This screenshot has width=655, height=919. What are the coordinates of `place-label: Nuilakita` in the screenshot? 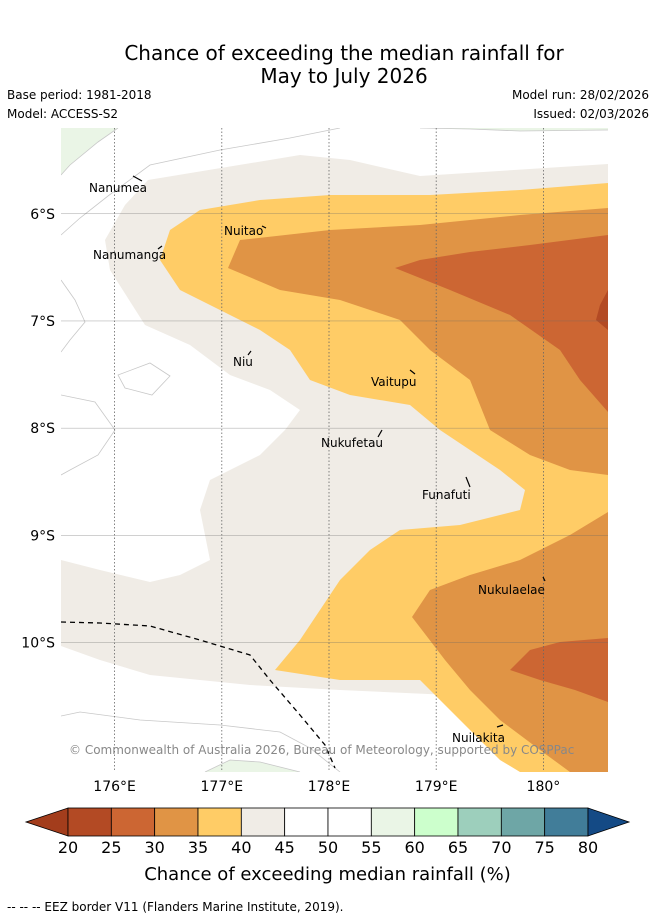 It's located at (478, 738).